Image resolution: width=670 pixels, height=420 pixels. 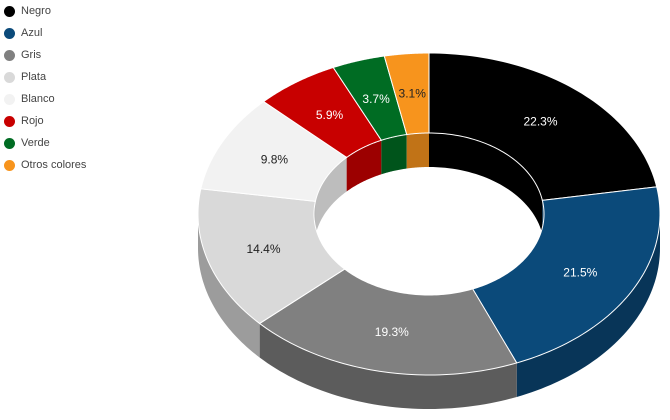 What do you see at coordinates (35, 143) in the screenshot?
I see `legend-label-verde: Verde` at bounding box center [35, 143].